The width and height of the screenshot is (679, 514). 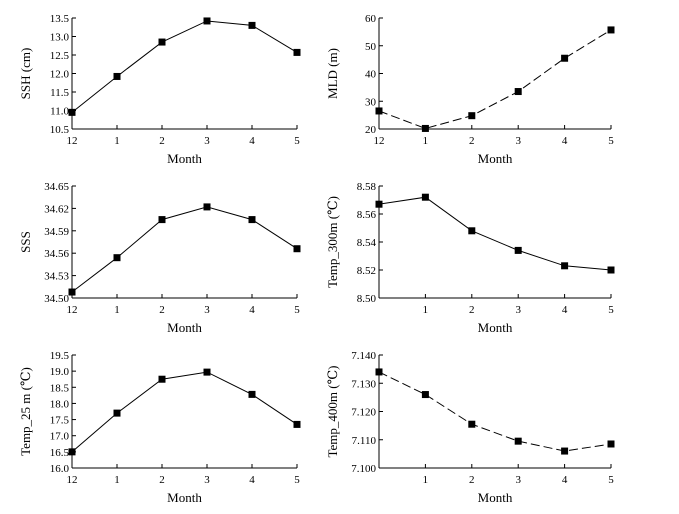 I want to click on sss-y-tick-label: 34.59, so click(x=56, y=232).